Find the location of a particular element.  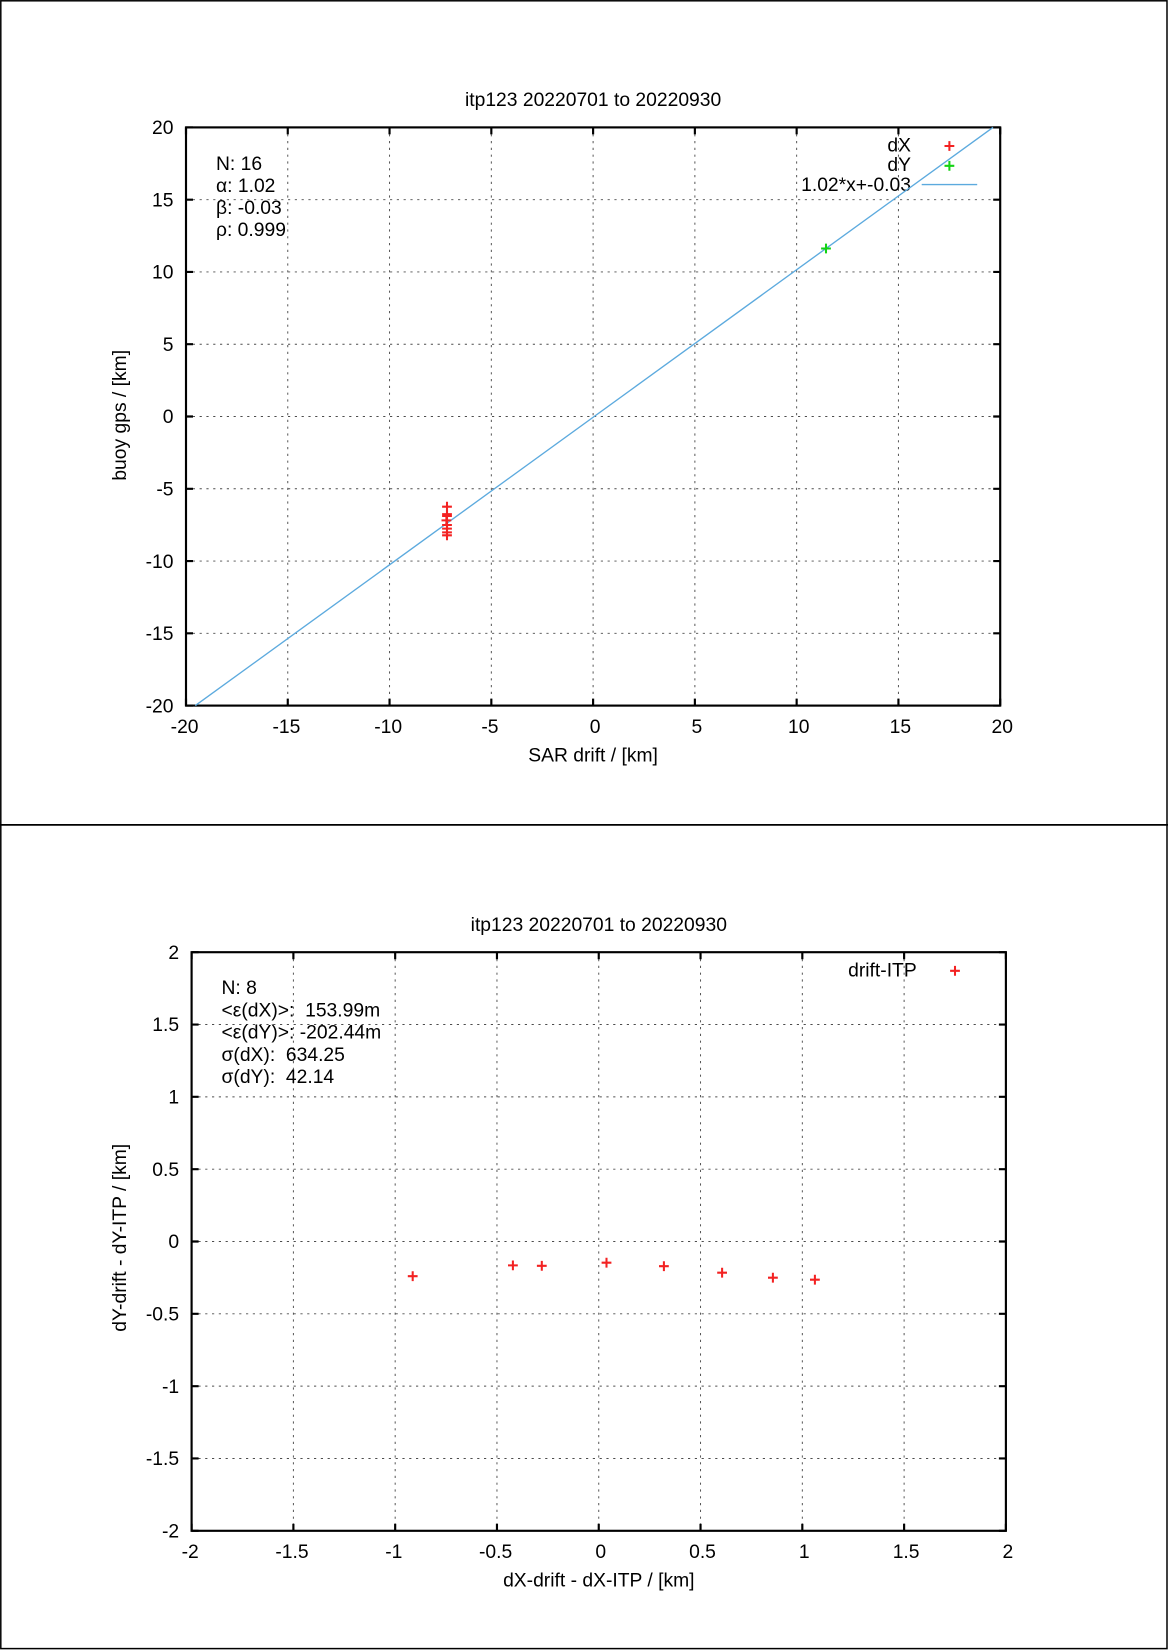

svg-text: ρ: 0.999 is located at coordinates (251, 230).